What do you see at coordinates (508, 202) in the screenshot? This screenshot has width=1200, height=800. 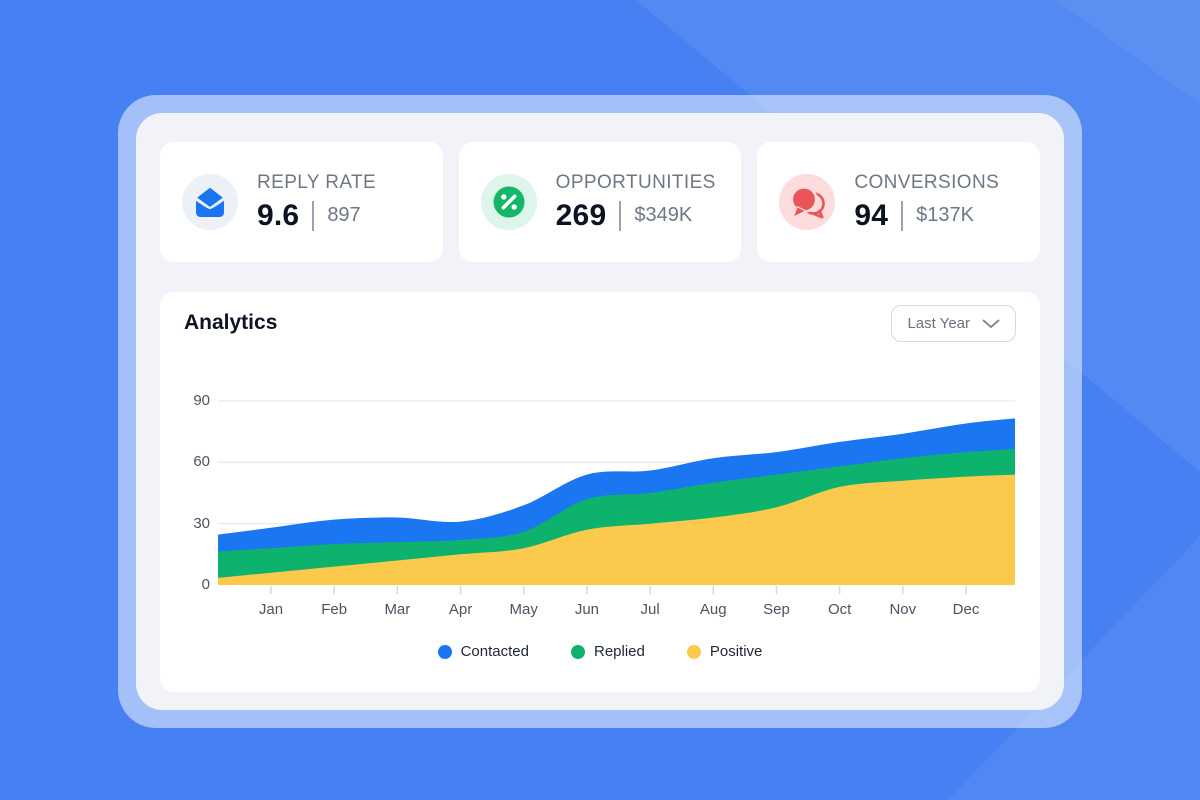 I see `percent-icon` at bounding box center [508, 202].